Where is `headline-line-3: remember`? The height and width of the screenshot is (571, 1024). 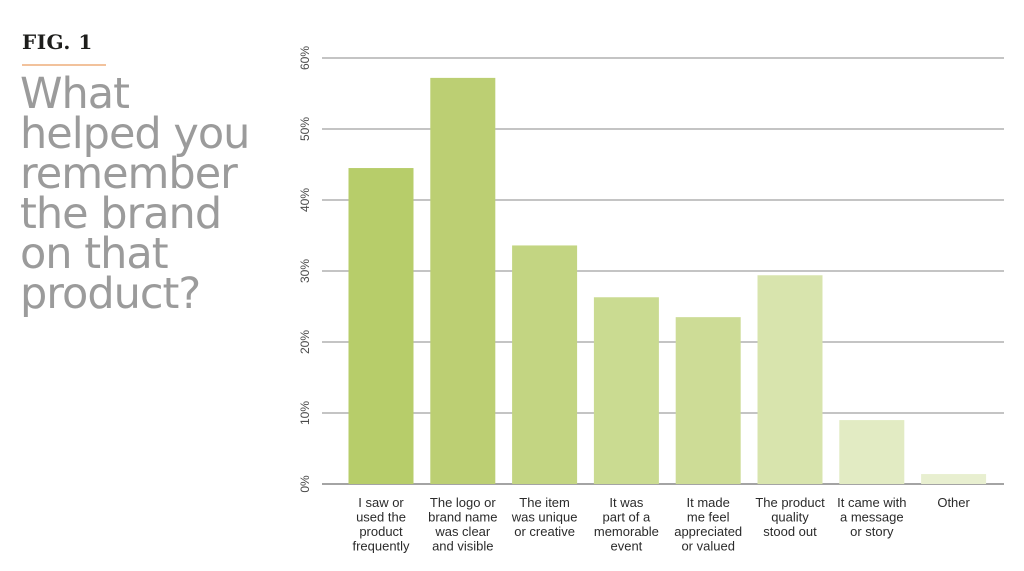 headline-line-3: remember is located at coordinates (129, 174).